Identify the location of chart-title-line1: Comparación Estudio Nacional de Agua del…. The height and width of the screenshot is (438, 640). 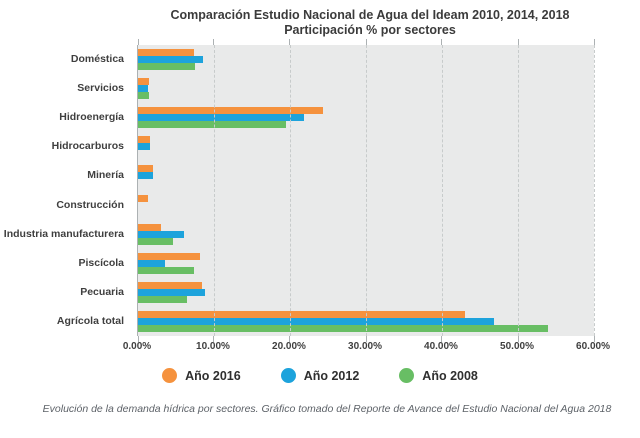
(370, 15).